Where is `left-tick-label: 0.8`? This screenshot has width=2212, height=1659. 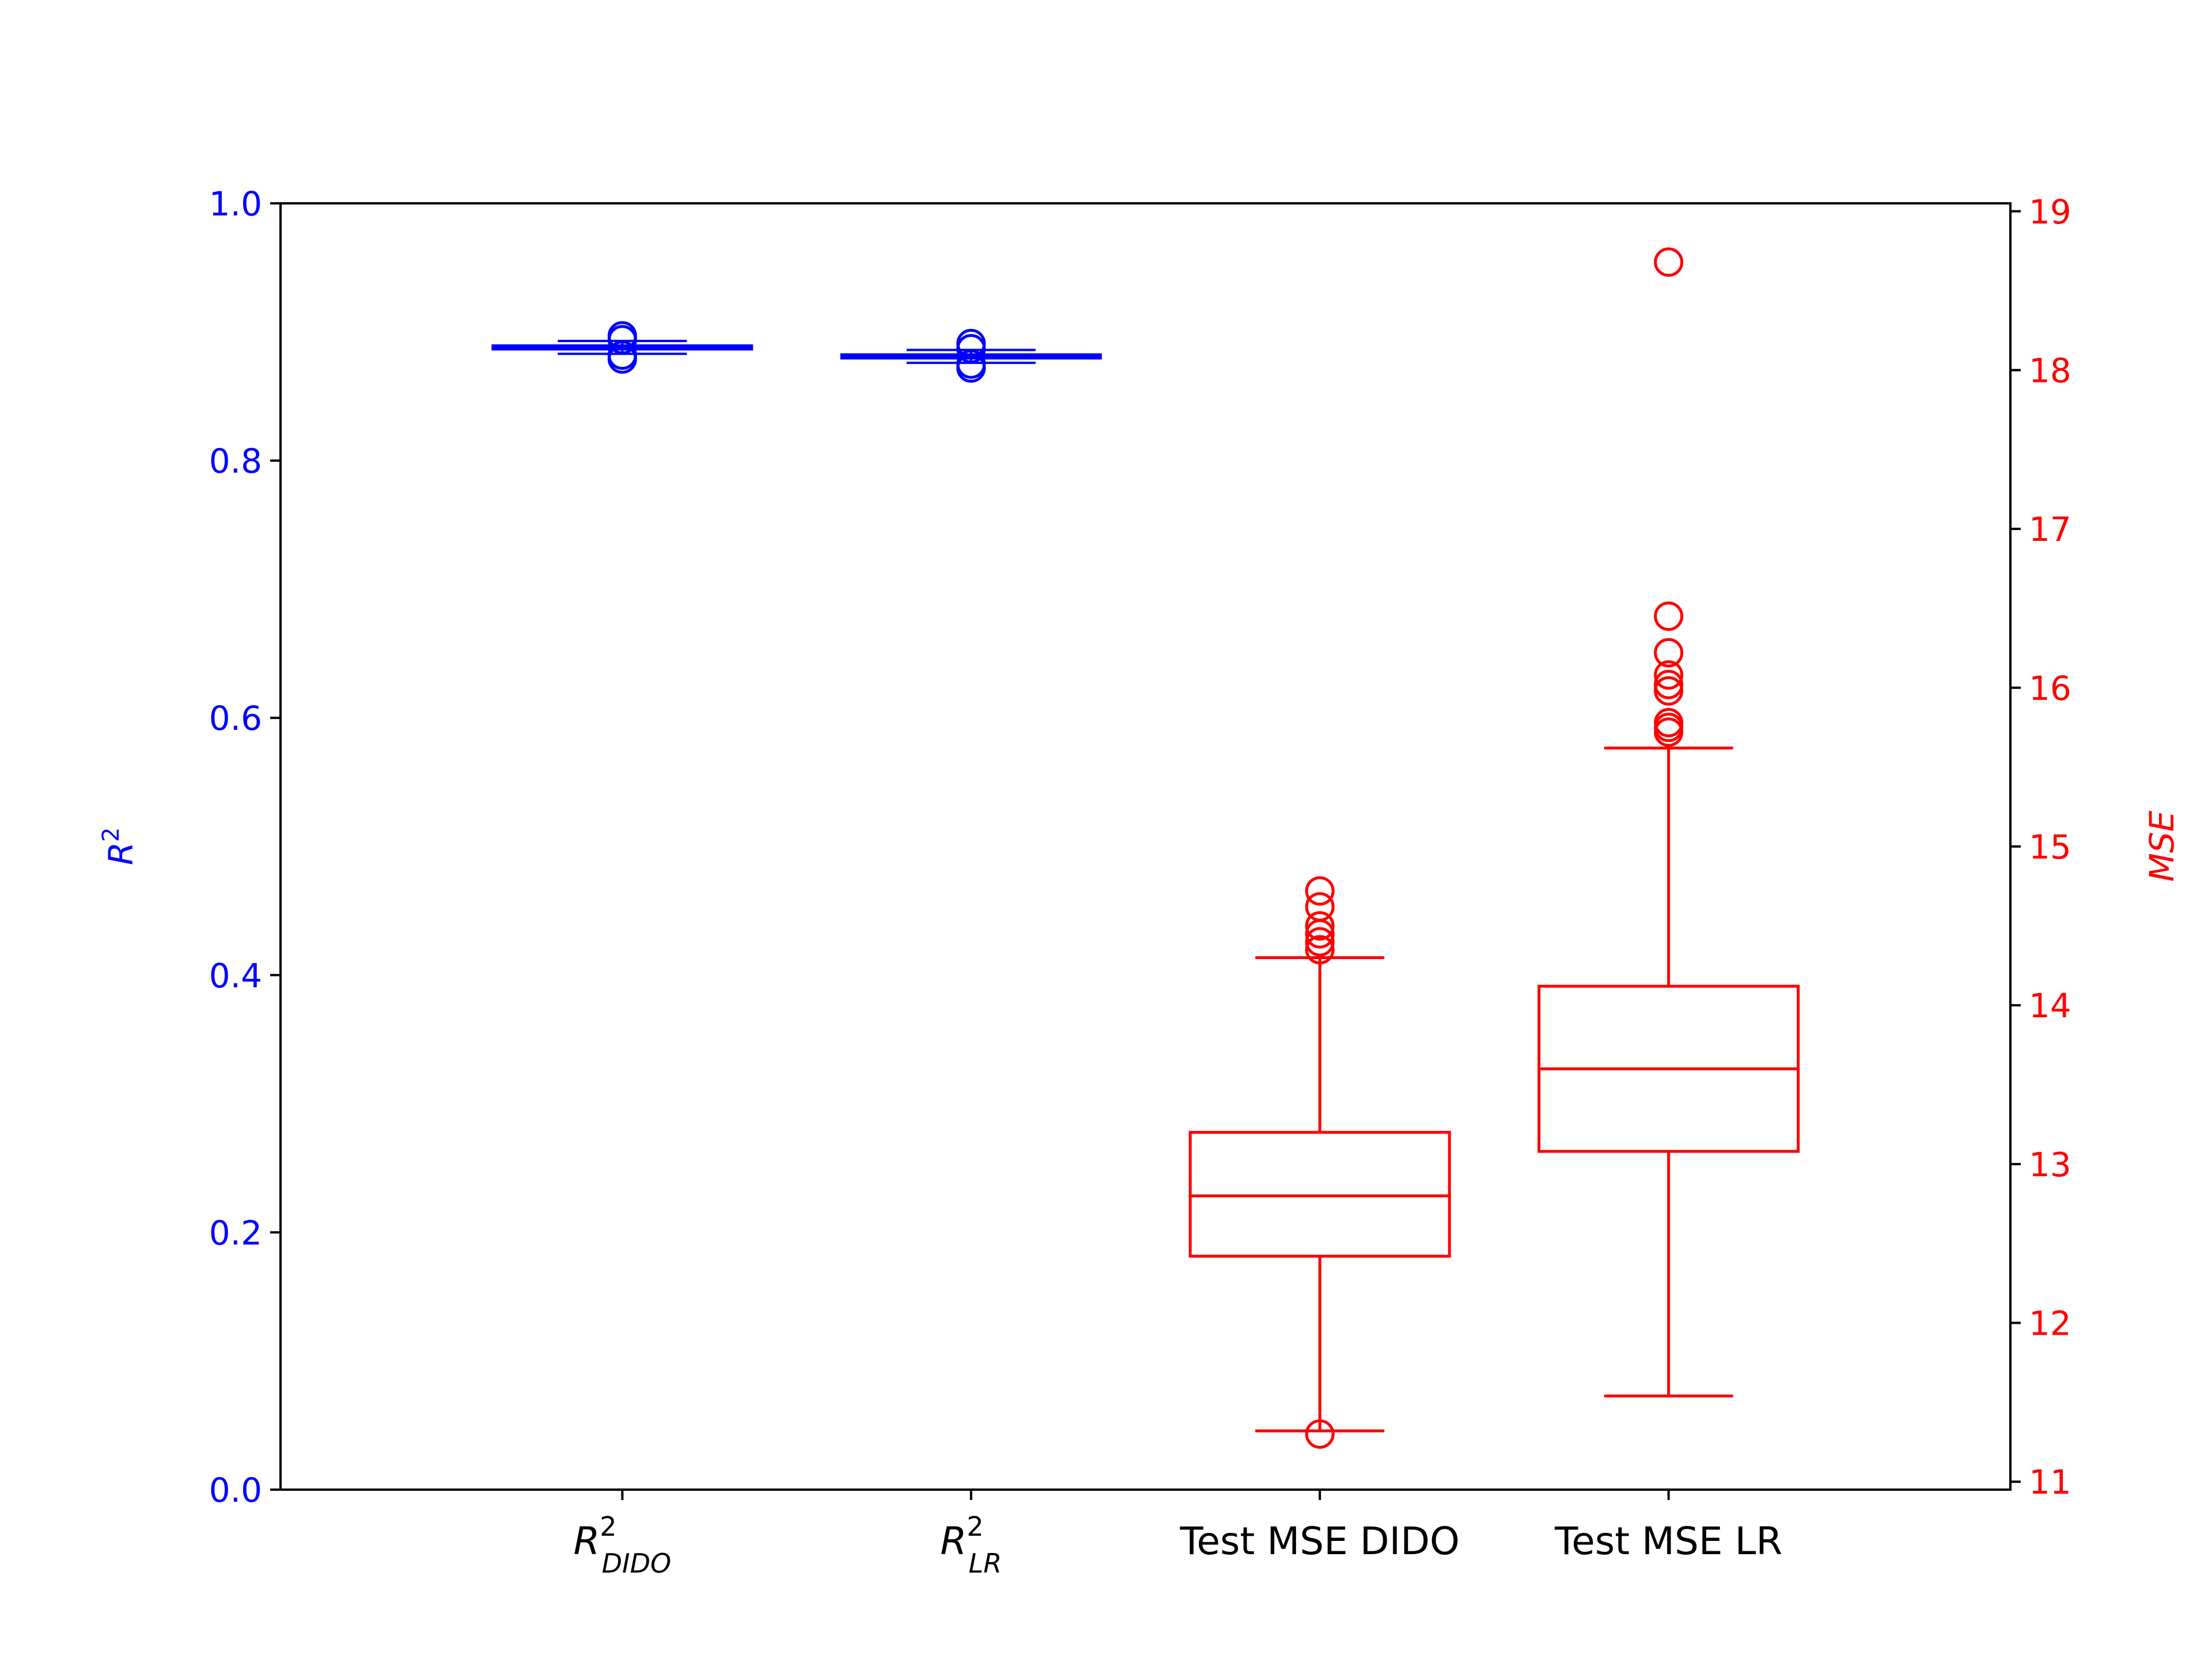 left-tick-label: 0.8 is located at coordinates (235, 461).